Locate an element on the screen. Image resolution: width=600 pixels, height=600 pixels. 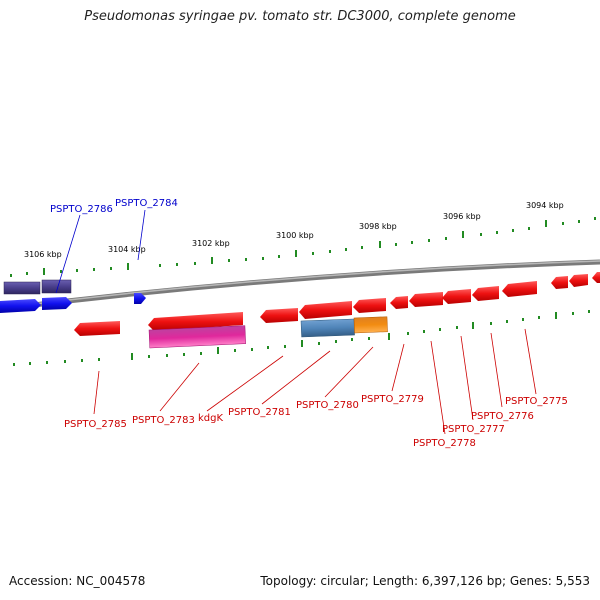
major-ticks is located at coordinates (295, 247).